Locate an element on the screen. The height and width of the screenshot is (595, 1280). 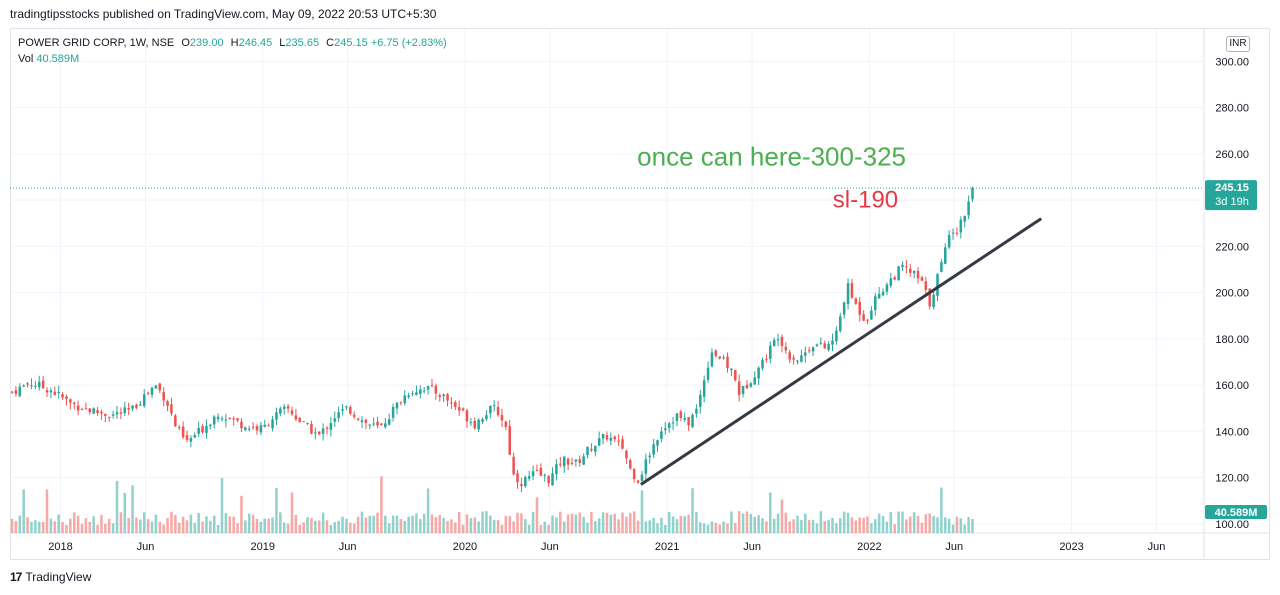
footer-branding: 17 TradingView is located at coordinates (50, 577).